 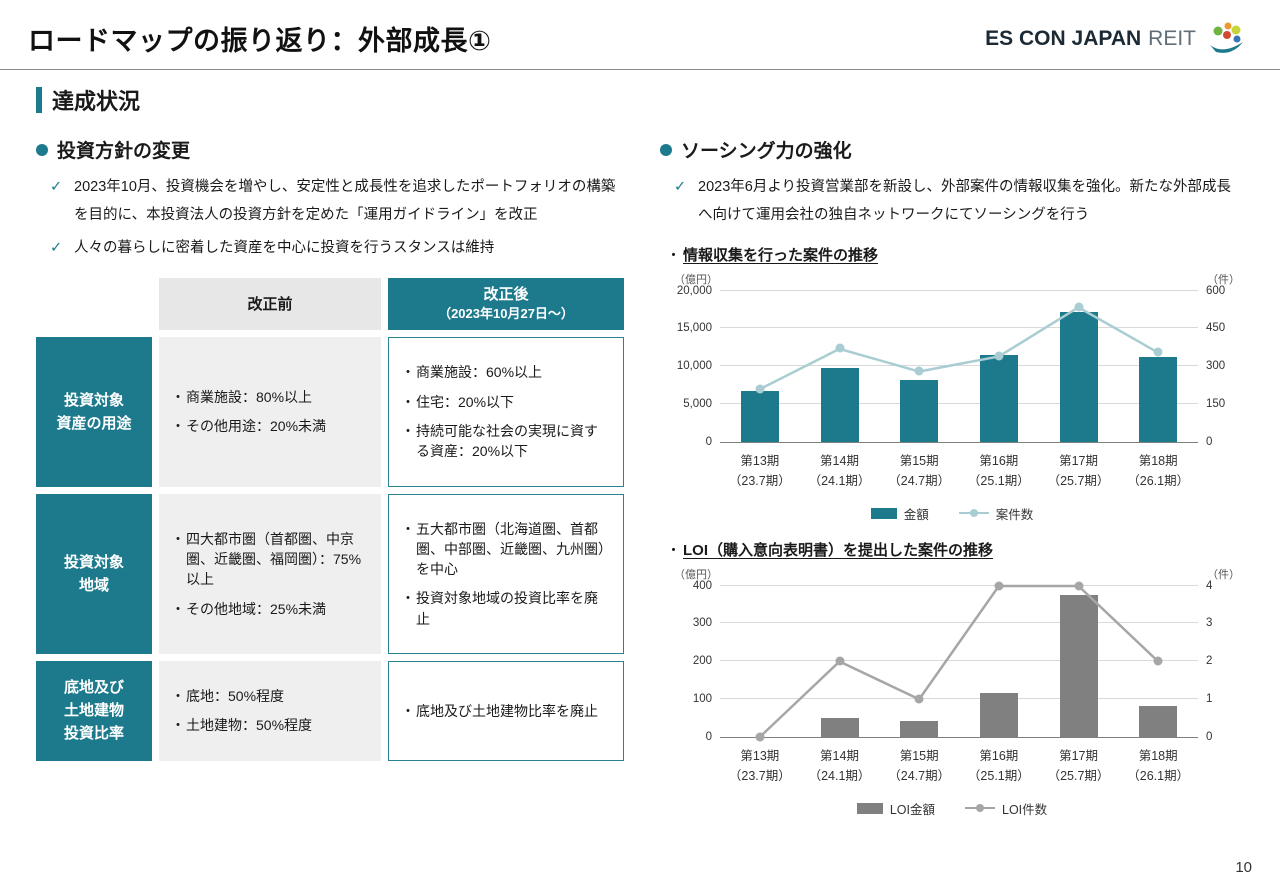 What do you see at coordinates (94, 710) in the screenshot?
I see `row-header-land-ratio: 底地及び 土地建物 投資比率` at bounding box center [94, 710].